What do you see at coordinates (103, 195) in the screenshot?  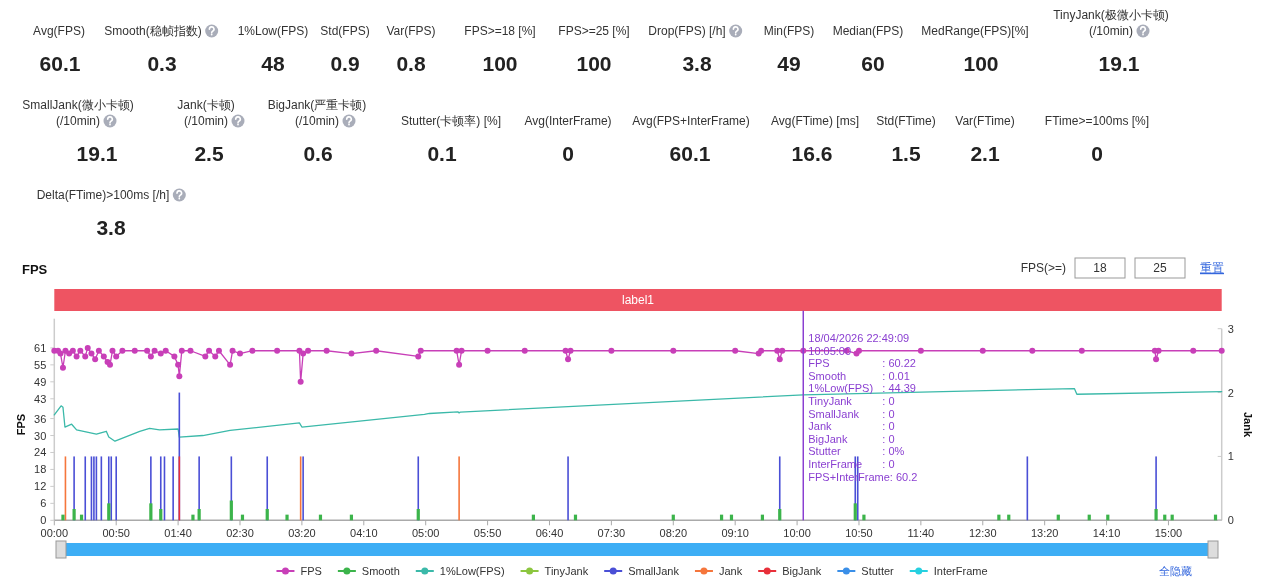 I see `category-label: Delta(FTime)>100ms [/h]` at bounding box center [103, 195].